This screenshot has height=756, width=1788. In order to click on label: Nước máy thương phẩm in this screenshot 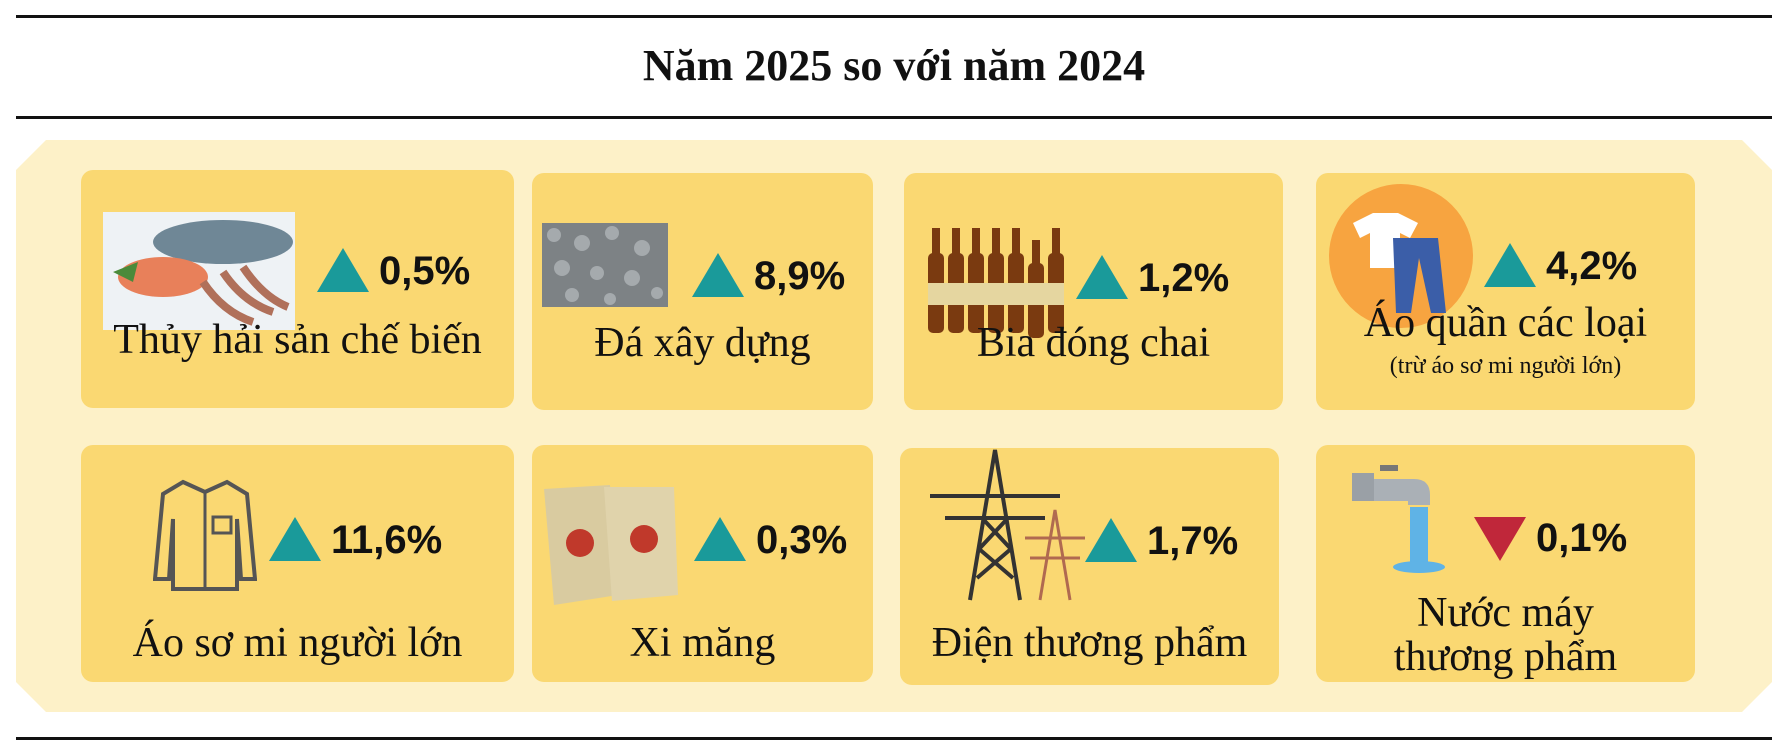, I will do `click(1505, 635)`.